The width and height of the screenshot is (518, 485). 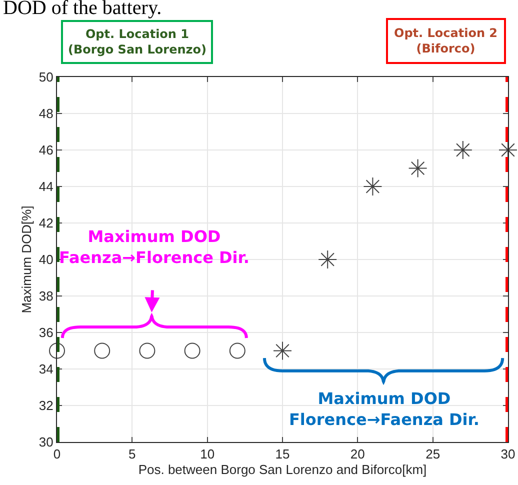 I want to click on y-tick-label: 30, so click(x=46, y=442).